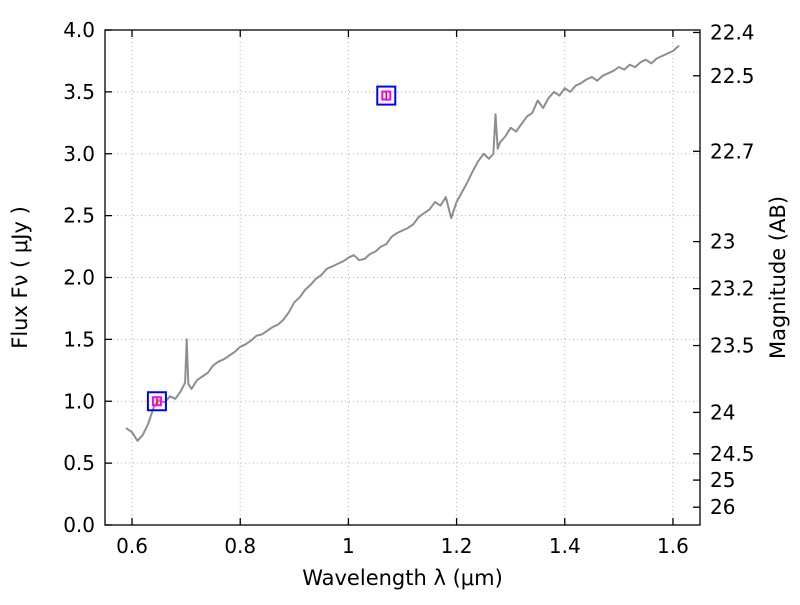 Image resolution: width=800 pixels, height=605 pixels. Describe the element at coordinates (722, 507) in the screenshot. I see `y-right-tick-label: 26` at that location.